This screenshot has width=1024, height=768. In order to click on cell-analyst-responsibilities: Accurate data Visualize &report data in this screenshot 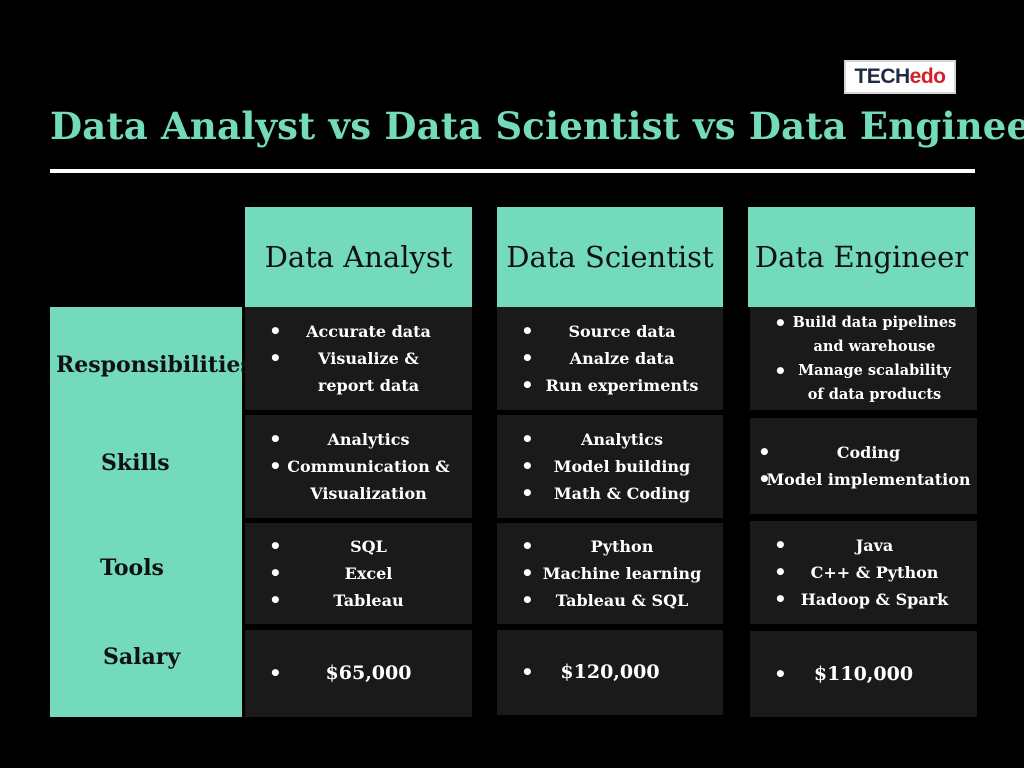, I will do `click(358, 358)`.